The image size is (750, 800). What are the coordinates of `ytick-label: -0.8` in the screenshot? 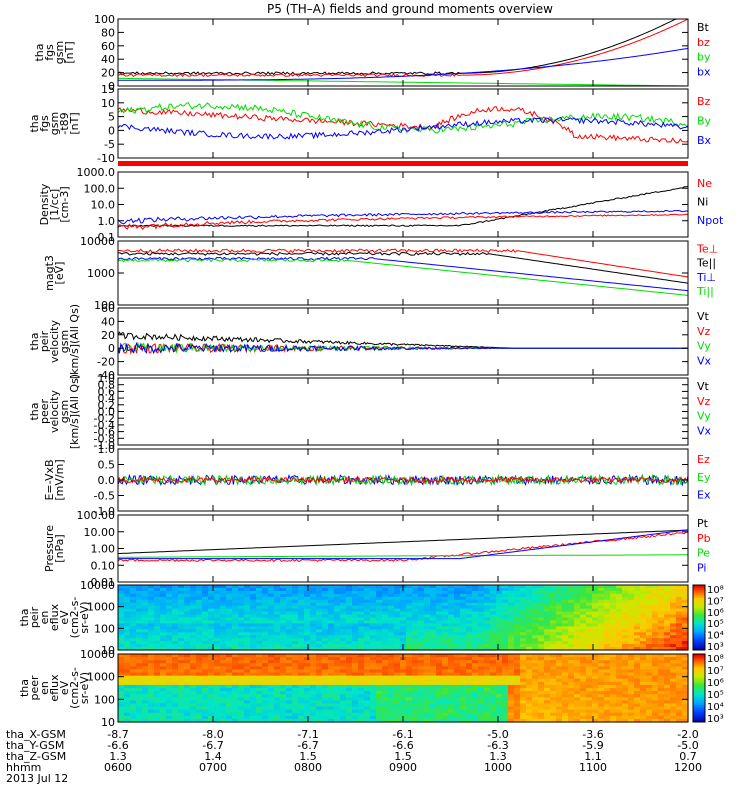 It's located at (104, 438).